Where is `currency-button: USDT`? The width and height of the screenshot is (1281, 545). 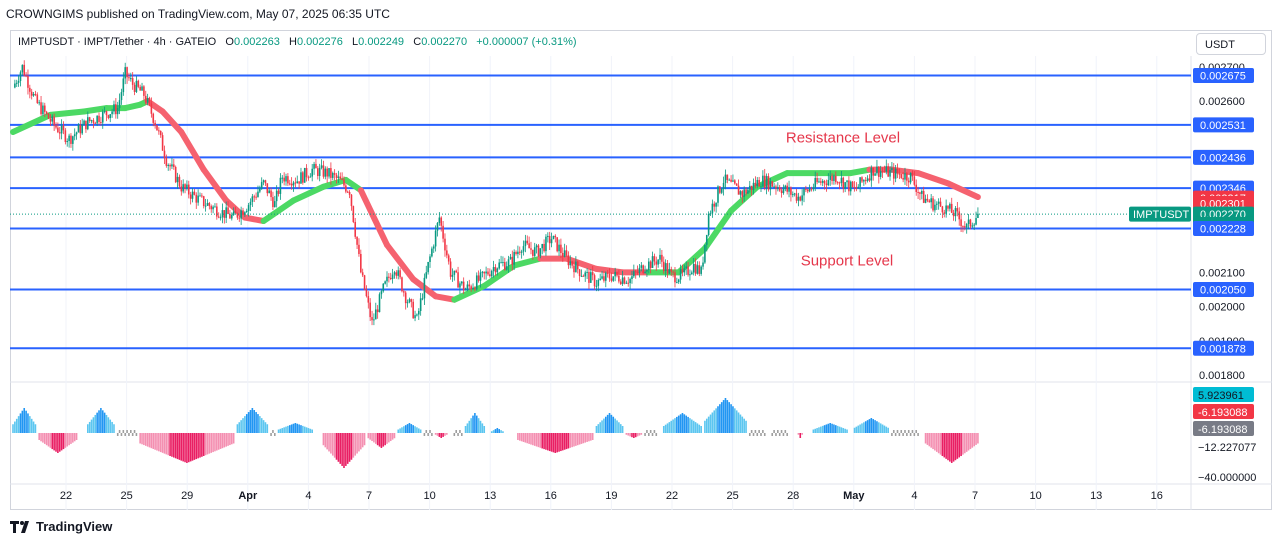 currency-button: USDT is located at coordinates (1231, 44).